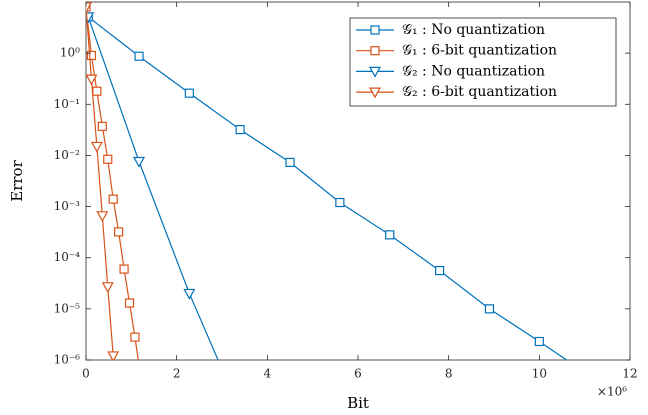 This screenshot has height=415, width=648. Describe the element at coordinates (67, 257) in the screenshot. I see `y-tick-label: 10⁻⁴` at that location.